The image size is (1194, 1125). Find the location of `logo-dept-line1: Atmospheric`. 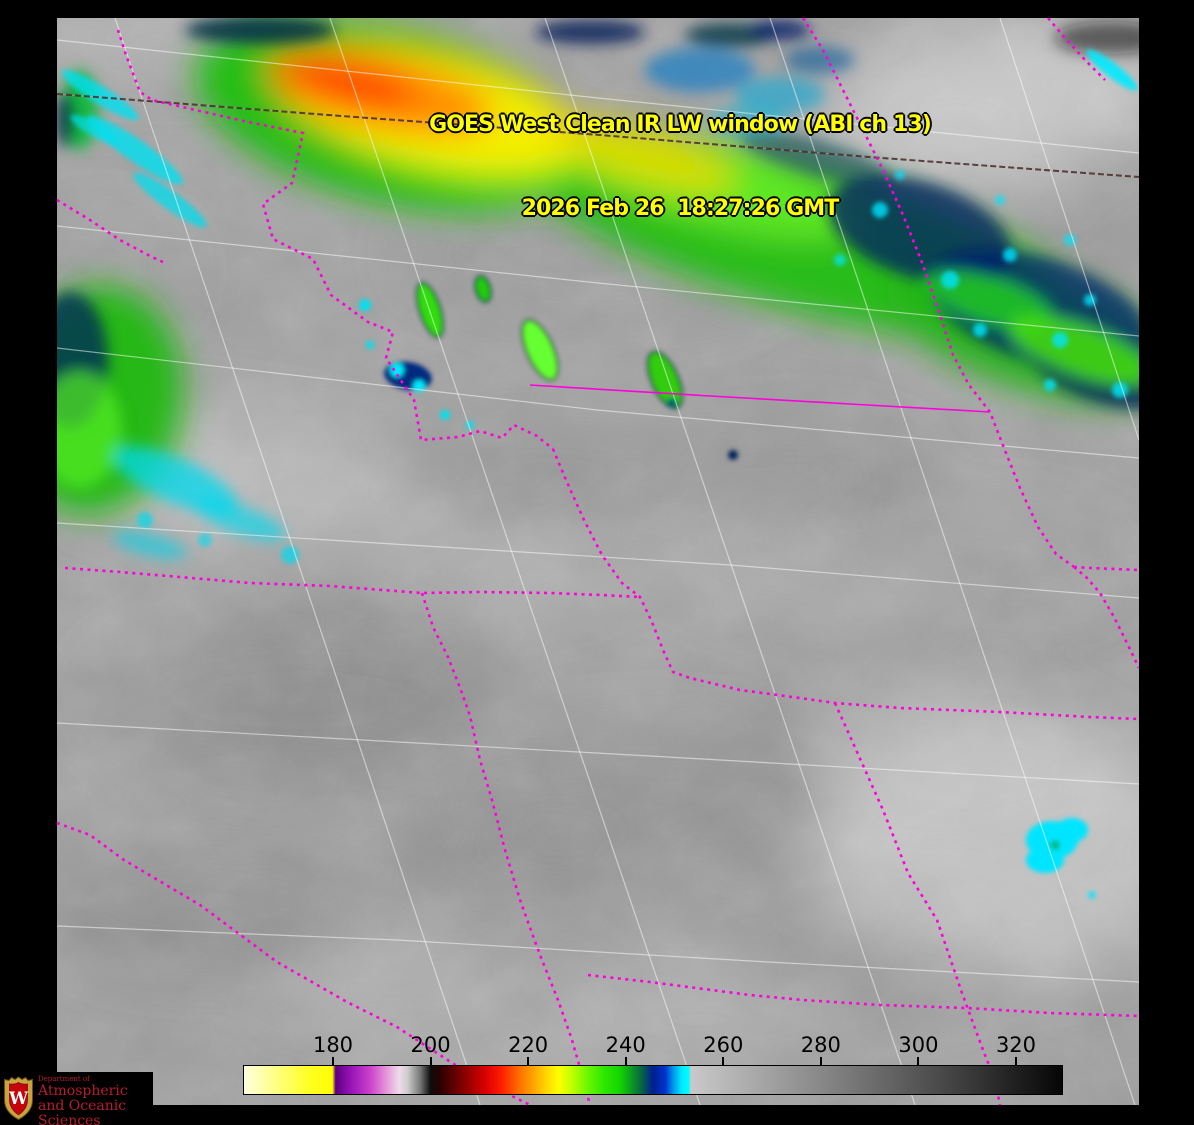

logo-dept-line1: Atmospheric is located at coordinates (83, 1091).